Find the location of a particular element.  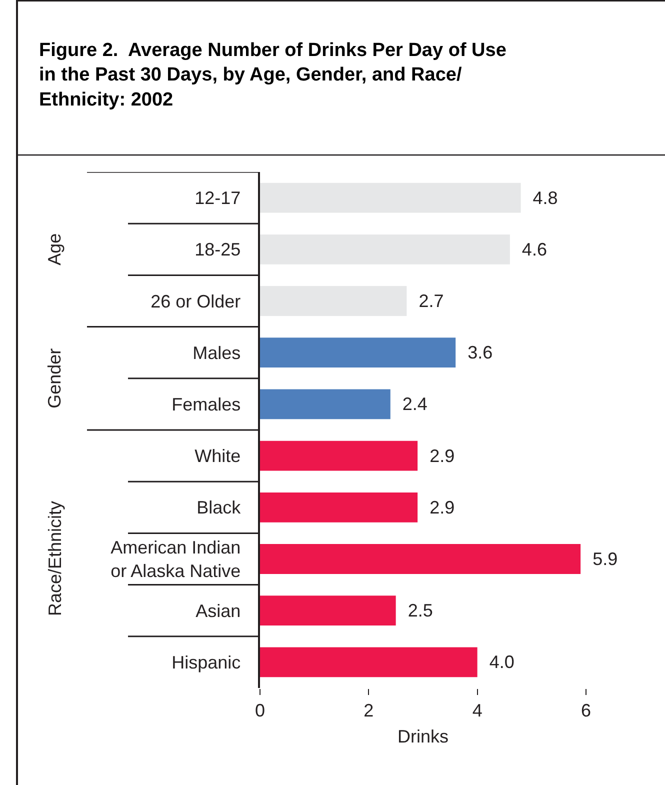

text: Age is located at coordinates (54, 249).